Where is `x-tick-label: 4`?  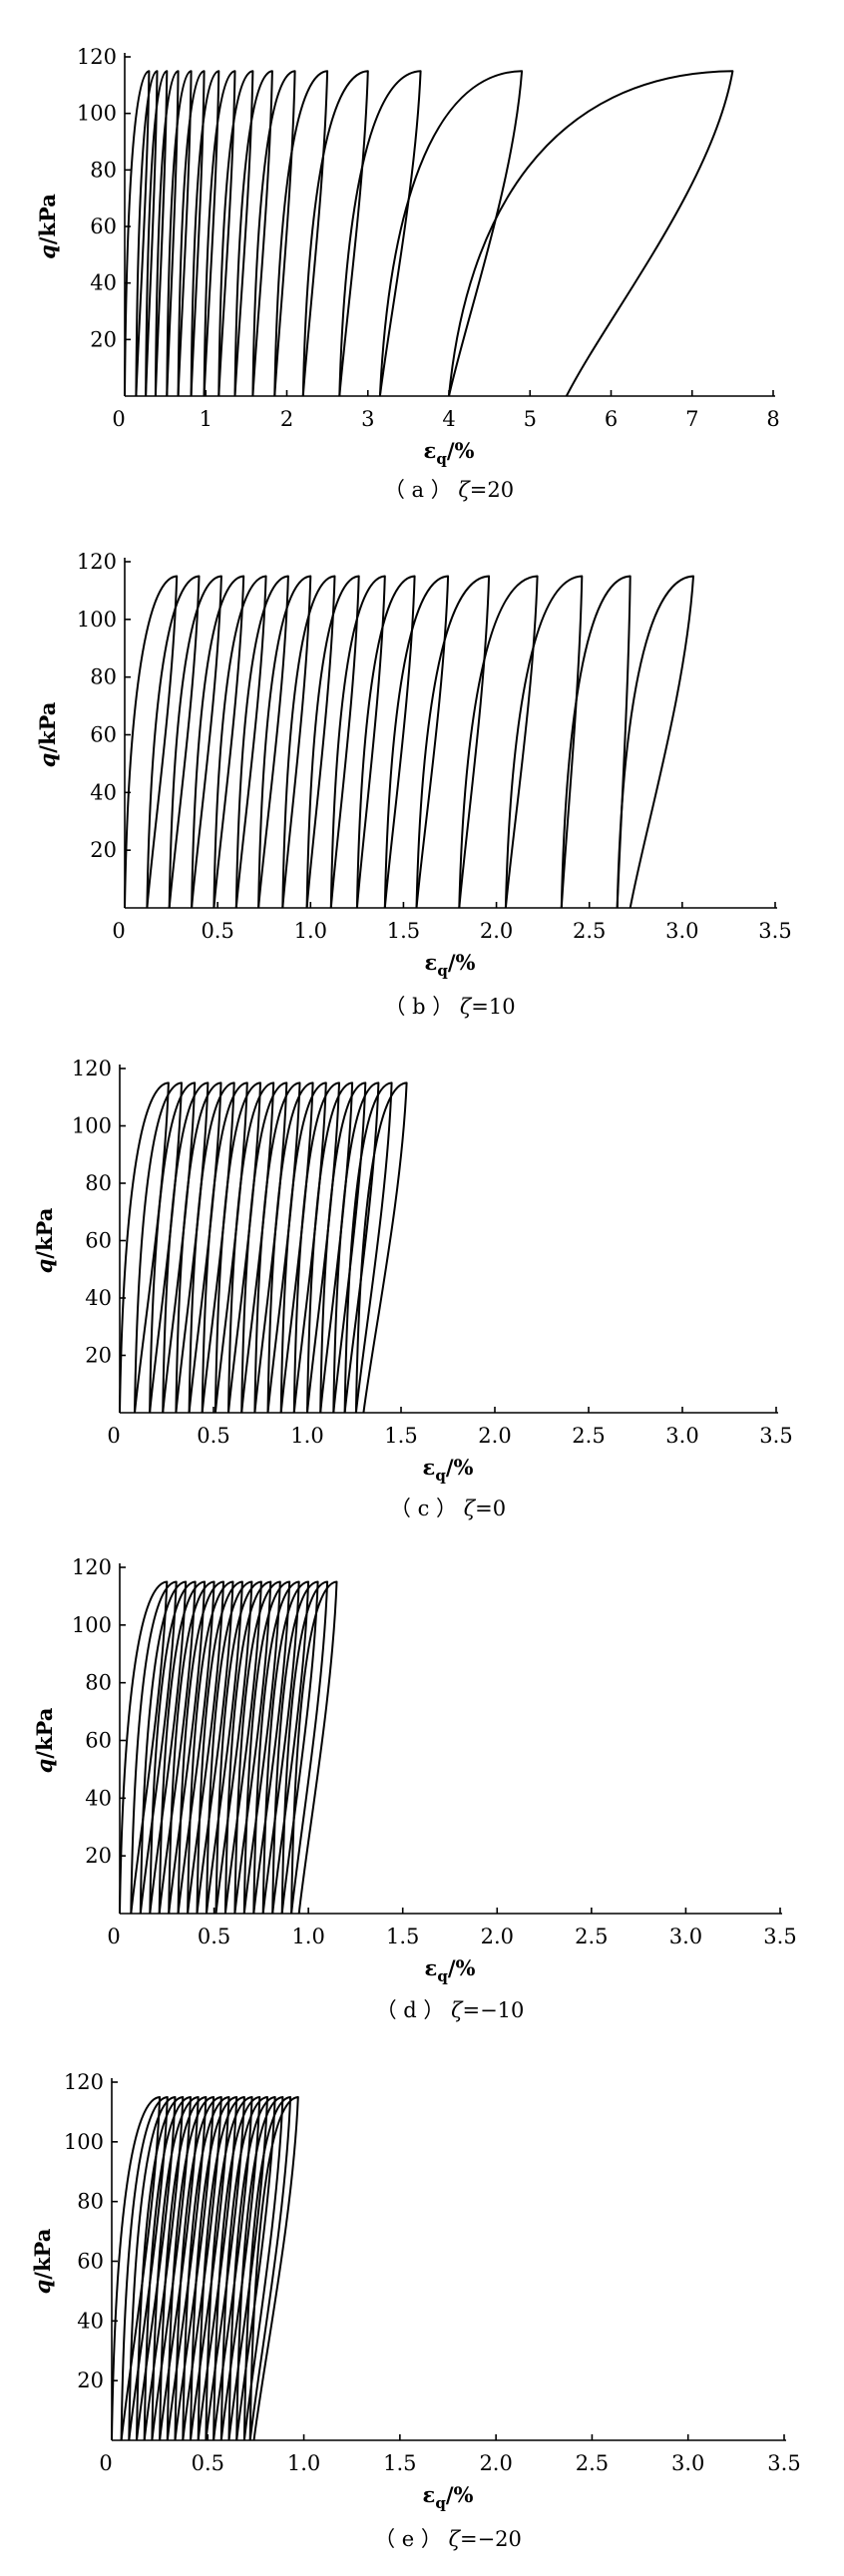 x-tick-label: 4 is located at coordinates (449, 419).